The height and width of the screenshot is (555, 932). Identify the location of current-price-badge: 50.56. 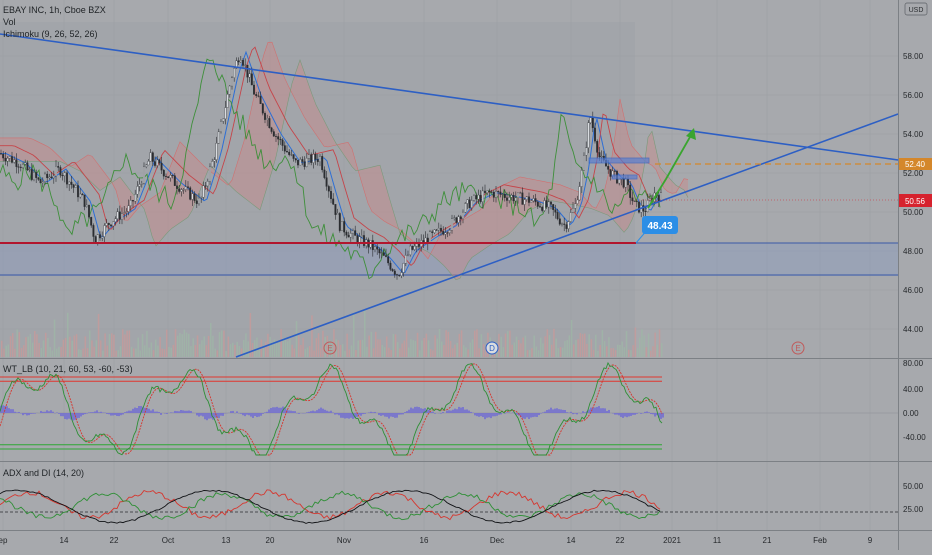
(915, 200).